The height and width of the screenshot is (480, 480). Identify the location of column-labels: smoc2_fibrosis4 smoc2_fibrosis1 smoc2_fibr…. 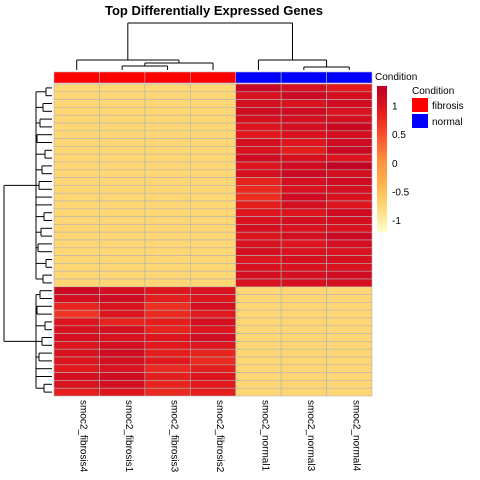
(220, 436).